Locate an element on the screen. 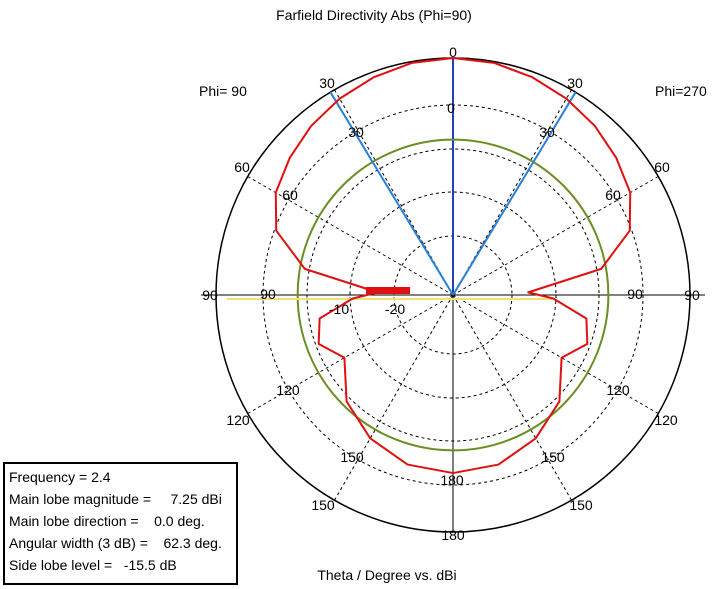 Image resolution: width=712 pixels, height=589 pixels. x-axis-label: Theta / Degree vs. dBi is located at coordinates (386, 575).